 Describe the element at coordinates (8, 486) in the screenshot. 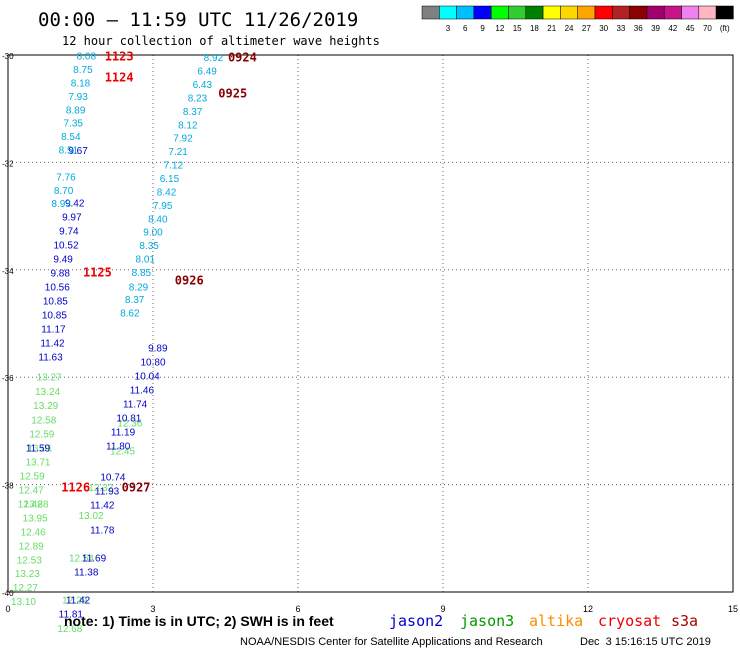

I see `y-tick-label: -38` at that location.